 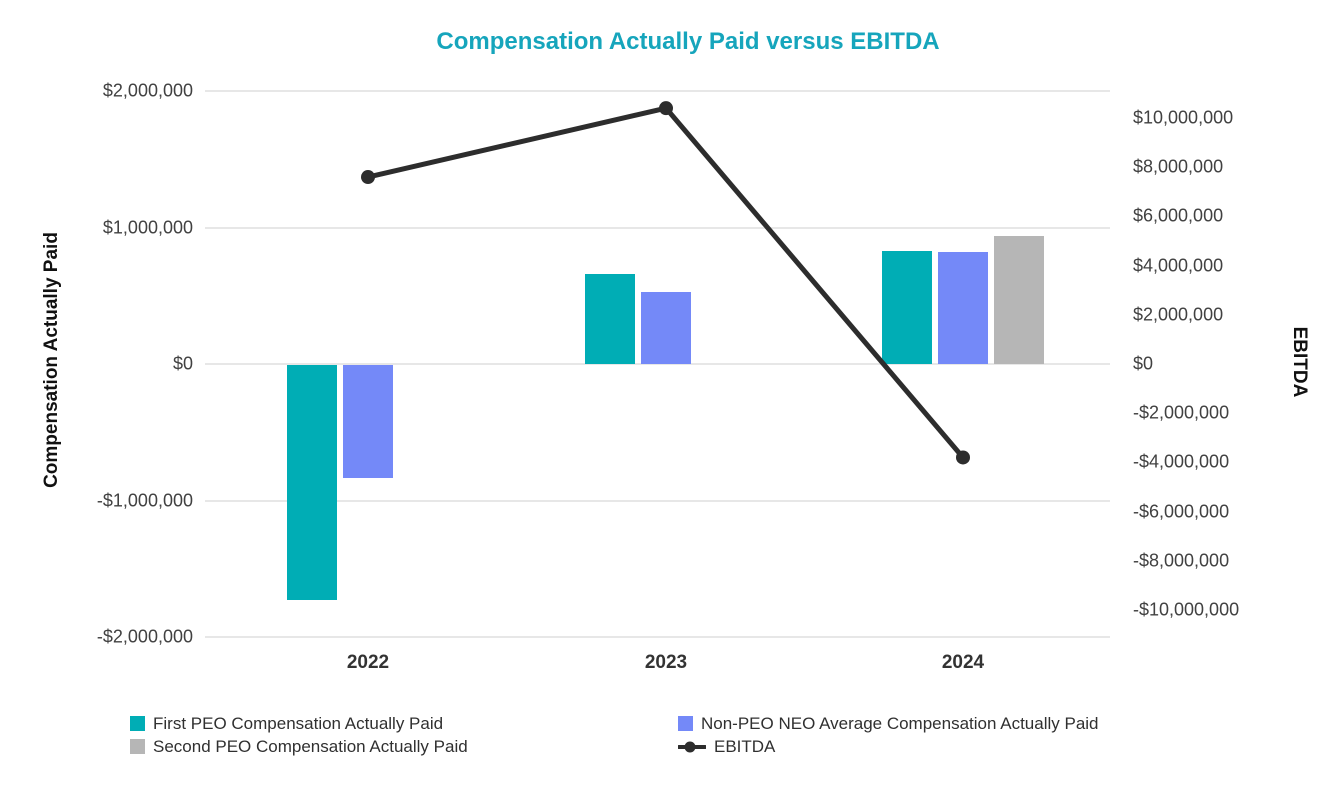 What do you see at coordinates (144, 500) in the screenshot?
I see `left-tick-label: -$1,000,000` at bounding box center [144, 500].